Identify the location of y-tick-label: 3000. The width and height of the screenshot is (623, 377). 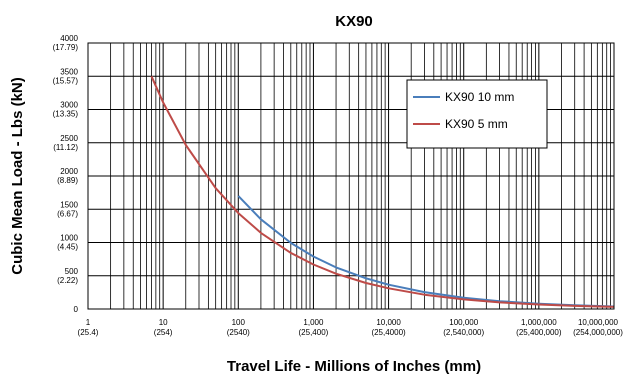
(69, 105).